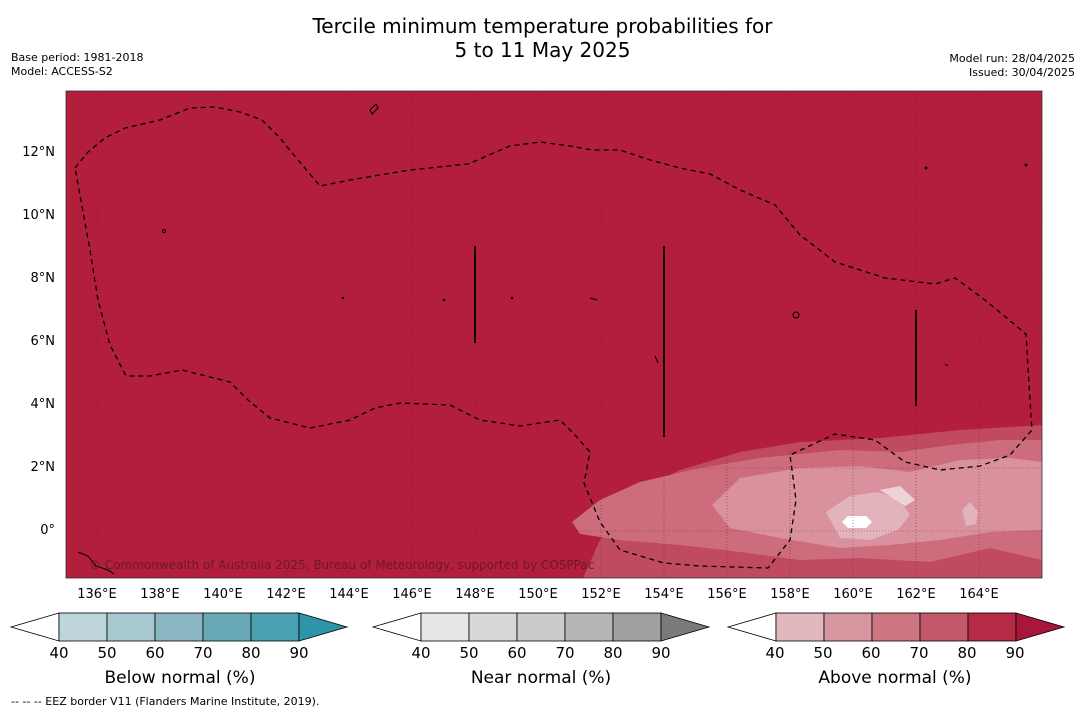 Image resolution: width=1085 pixels, height=713 pixels. Describe the element at coordinates (47, 530) in the screenshot. I see `lat-tick-0: 0°` at that location.